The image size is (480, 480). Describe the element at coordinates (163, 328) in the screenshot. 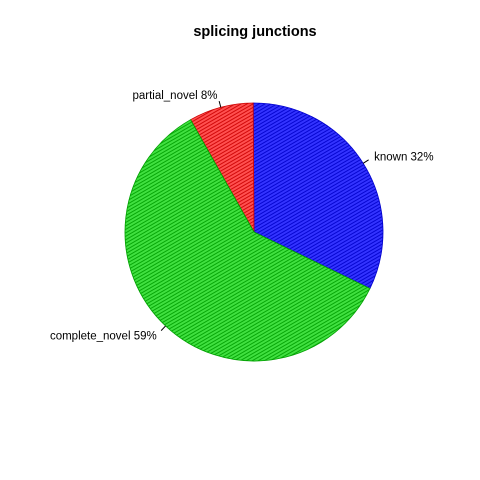

I see `leader-line-complete-novel` at that location.